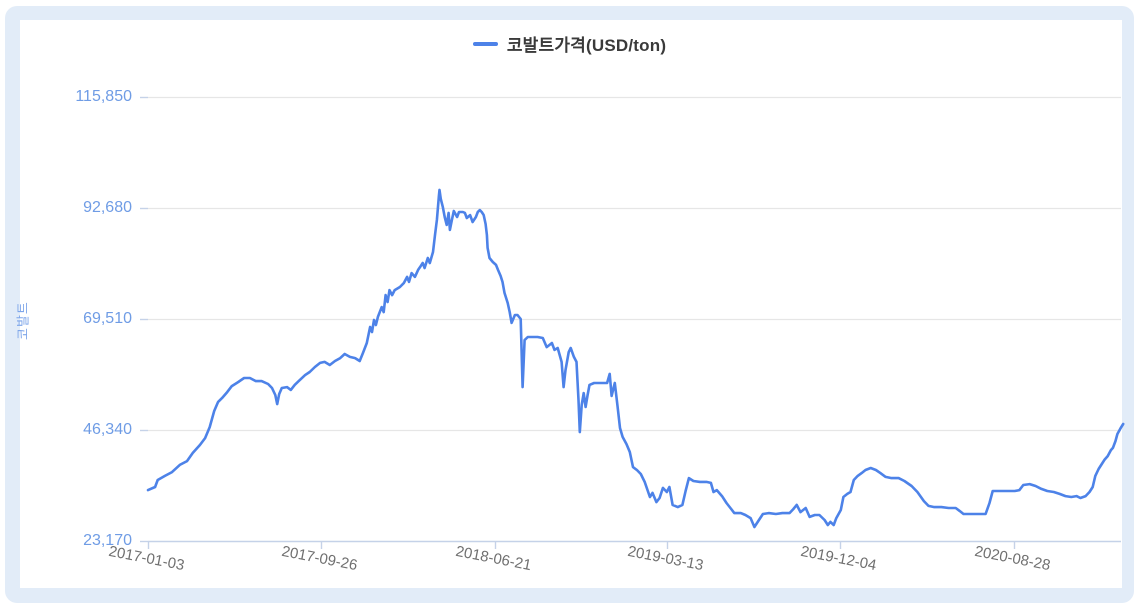 This screenshot has width=1139, height=608. Describe the element at coordinates (23, 320) in the screenshot. I see `y-axis-title: 코발트` at that location.